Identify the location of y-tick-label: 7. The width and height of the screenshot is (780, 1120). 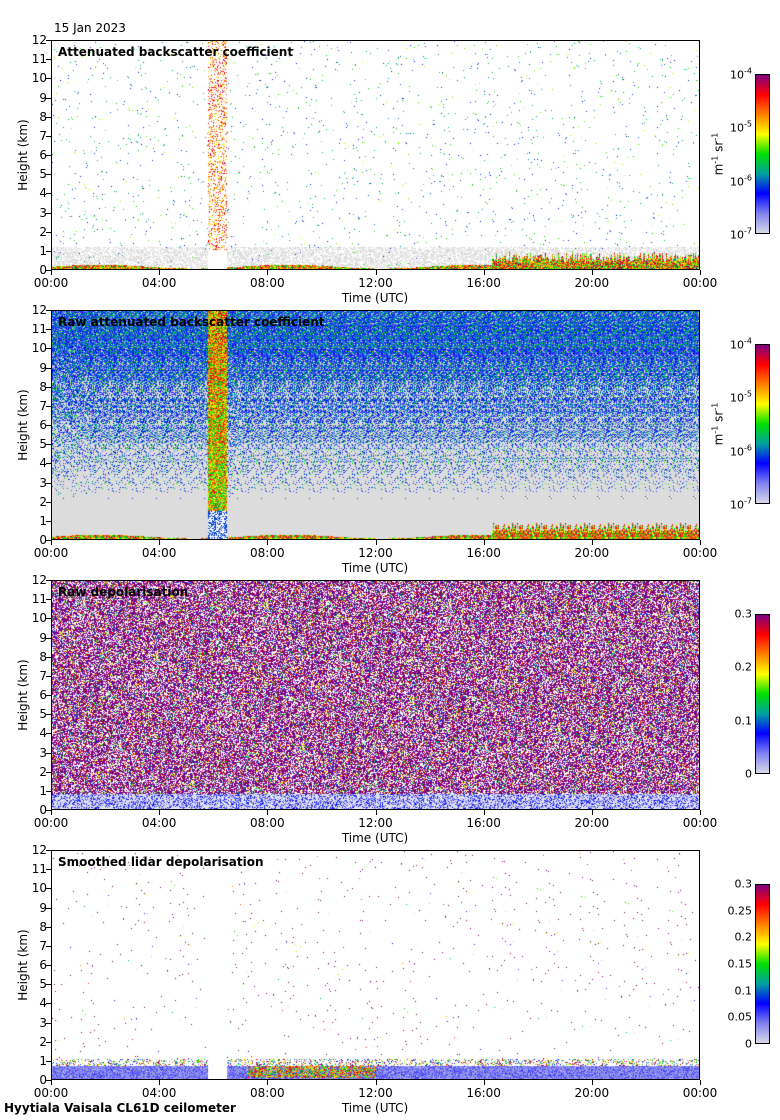
(43, 135).